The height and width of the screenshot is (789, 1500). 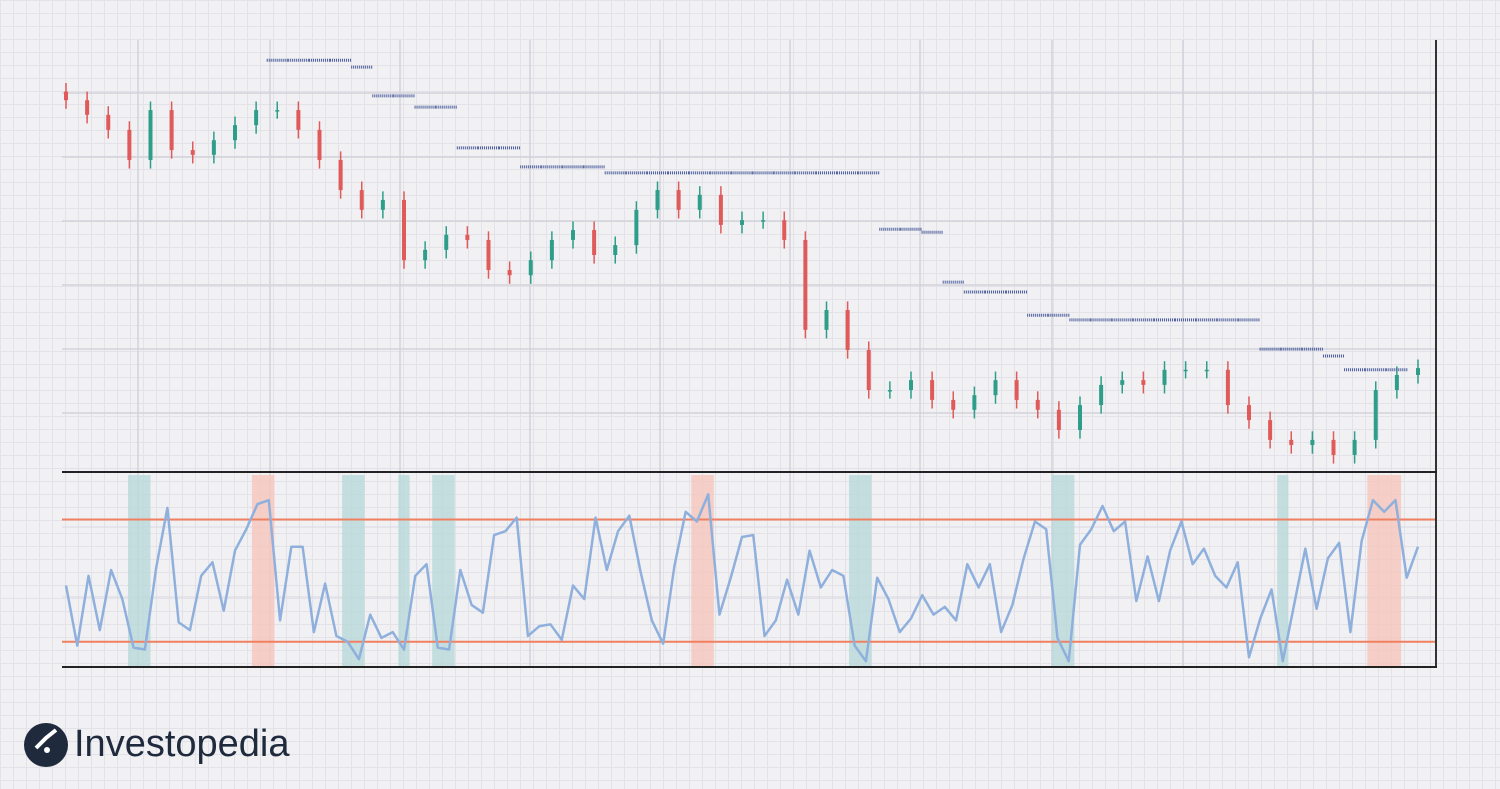 What do you see at coordinates (182, 744) in the screenshot?
I see `logo-text: Investopedia` at bounding box center [182, 744].